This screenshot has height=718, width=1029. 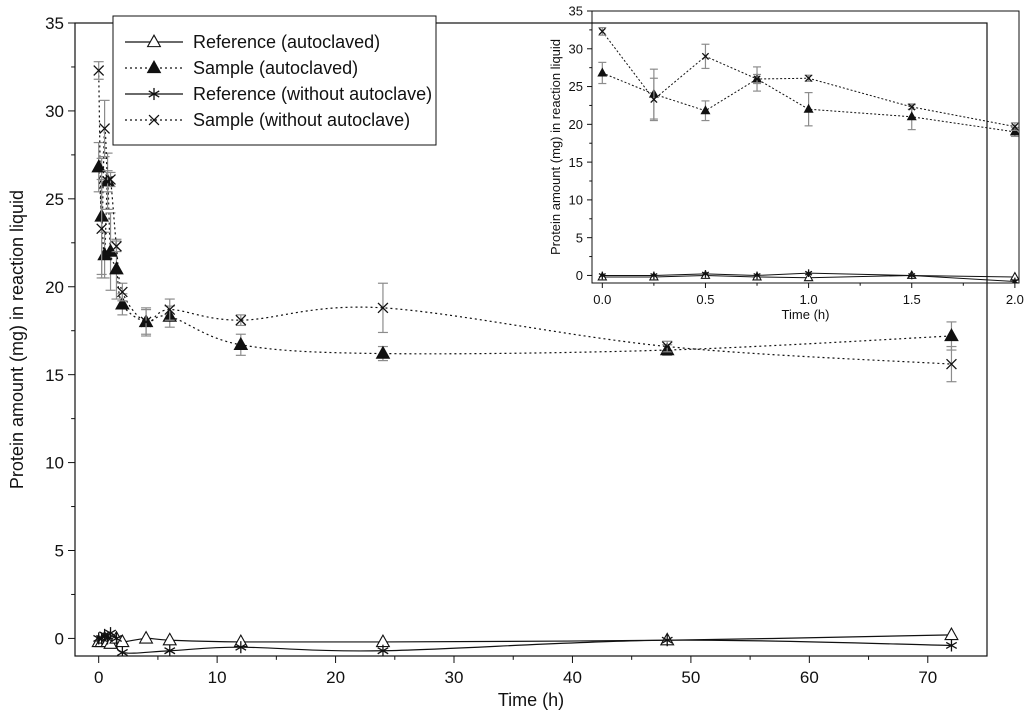 What do you see at coordinates (572, 677) in the screenshot?
I see `main-x-tick-label: 40` at bounding box center [572, 677].